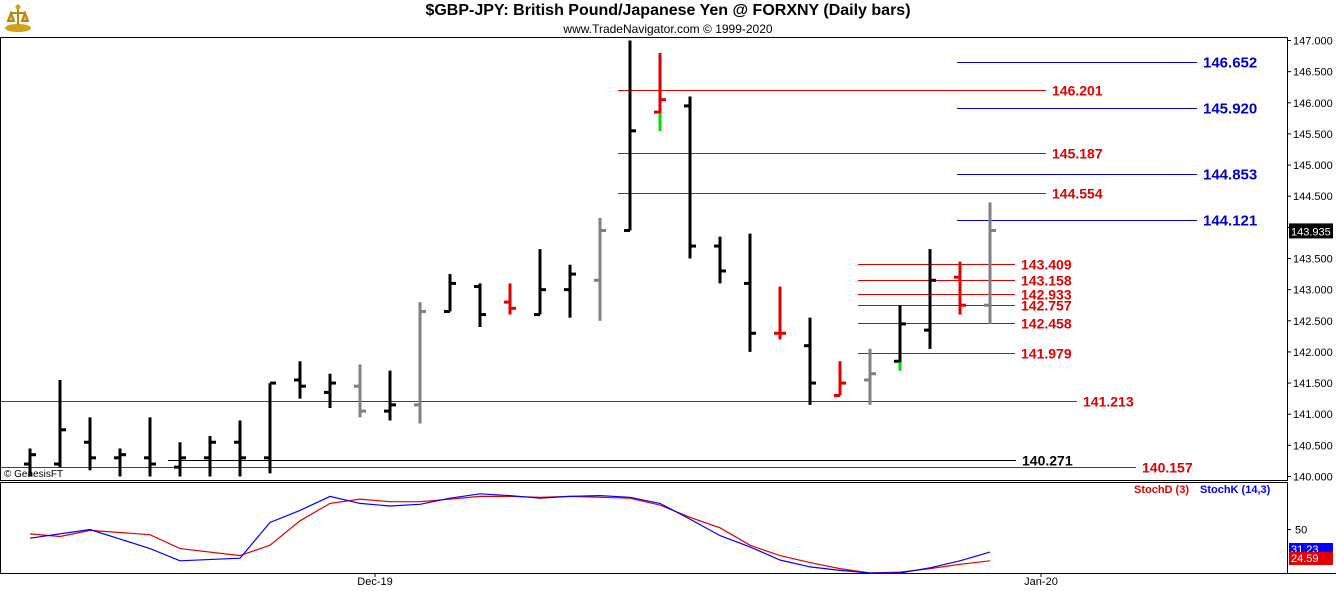 The image size is (1336, 591). I want to click on price-axis-label: 141.000, so click(1313, 415).